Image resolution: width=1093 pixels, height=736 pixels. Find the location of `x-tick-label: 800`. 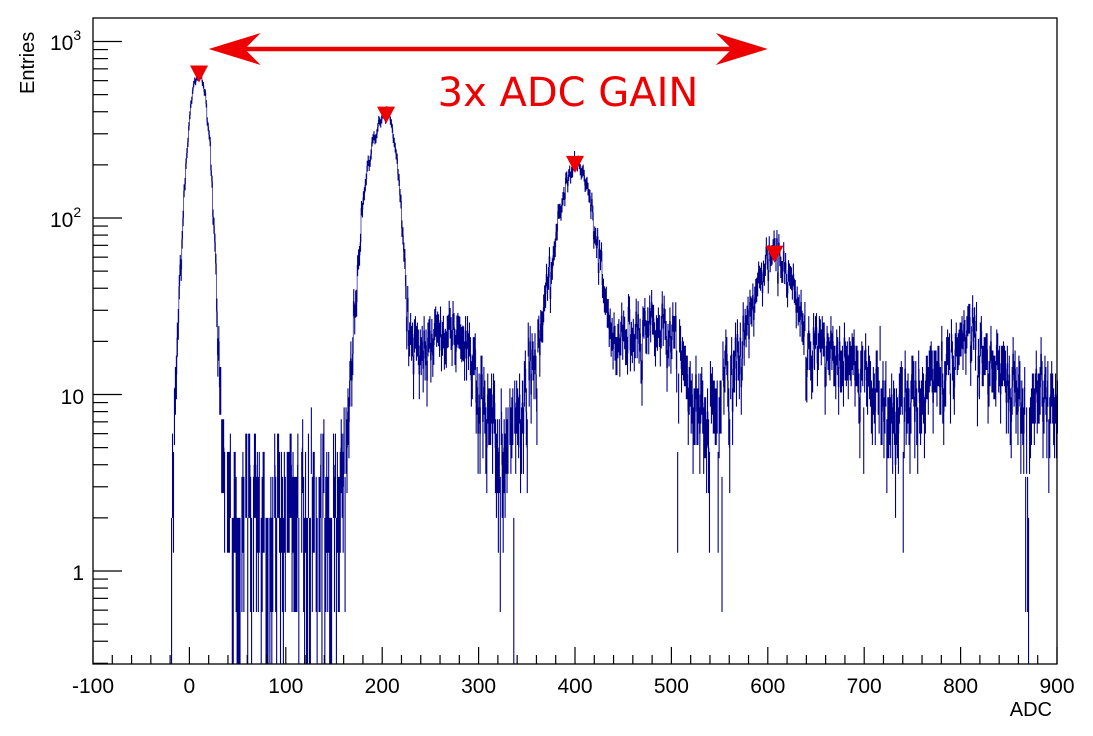

x-tick-label: 800 is located at coordinates (960, 686).